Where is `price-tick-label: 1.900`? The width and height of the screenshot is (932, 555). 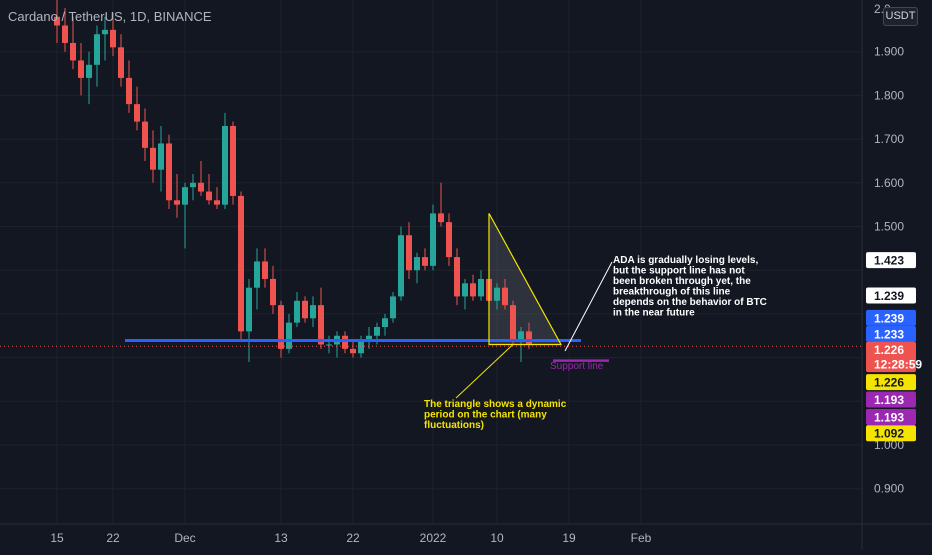 price-tick-label: 1.900 is located at coordinates (889, 52).